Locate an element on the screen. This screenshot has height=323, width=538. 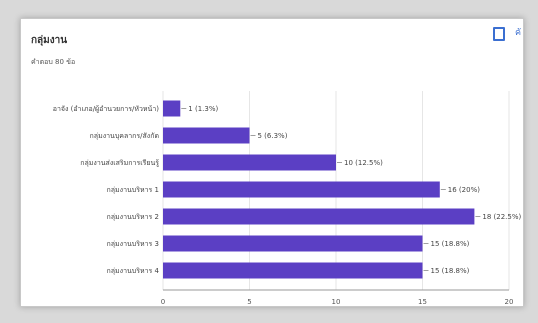
category-label: กลุ่มงานบริหาร 3 is located at coordinates (133, 244).